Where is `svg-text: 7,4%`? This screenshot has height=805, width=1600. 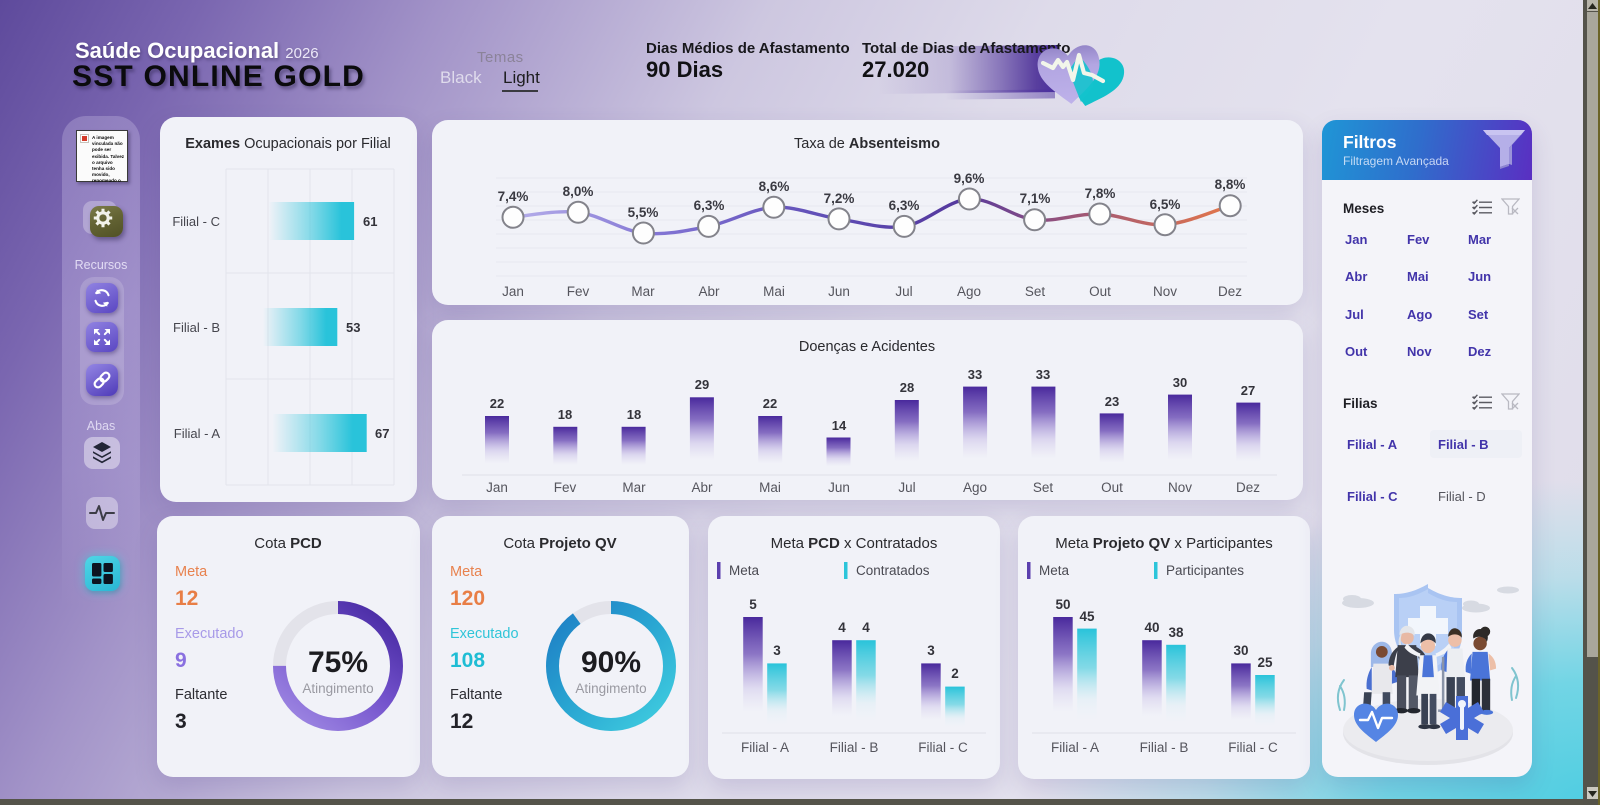
svg-text: 7,4% is located at coordinates (513, 196).